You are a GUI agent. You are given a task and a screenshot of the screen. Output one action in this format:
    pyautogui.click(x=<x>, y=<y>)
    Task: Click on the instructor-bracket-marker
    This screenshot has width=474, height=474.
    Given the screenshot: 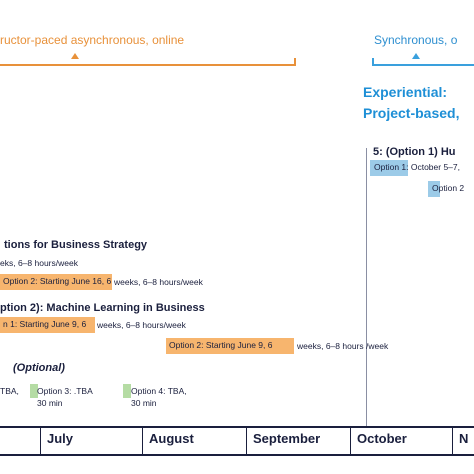 What is the action you would take?
    pyautogui.click(x=75, y=56)
    